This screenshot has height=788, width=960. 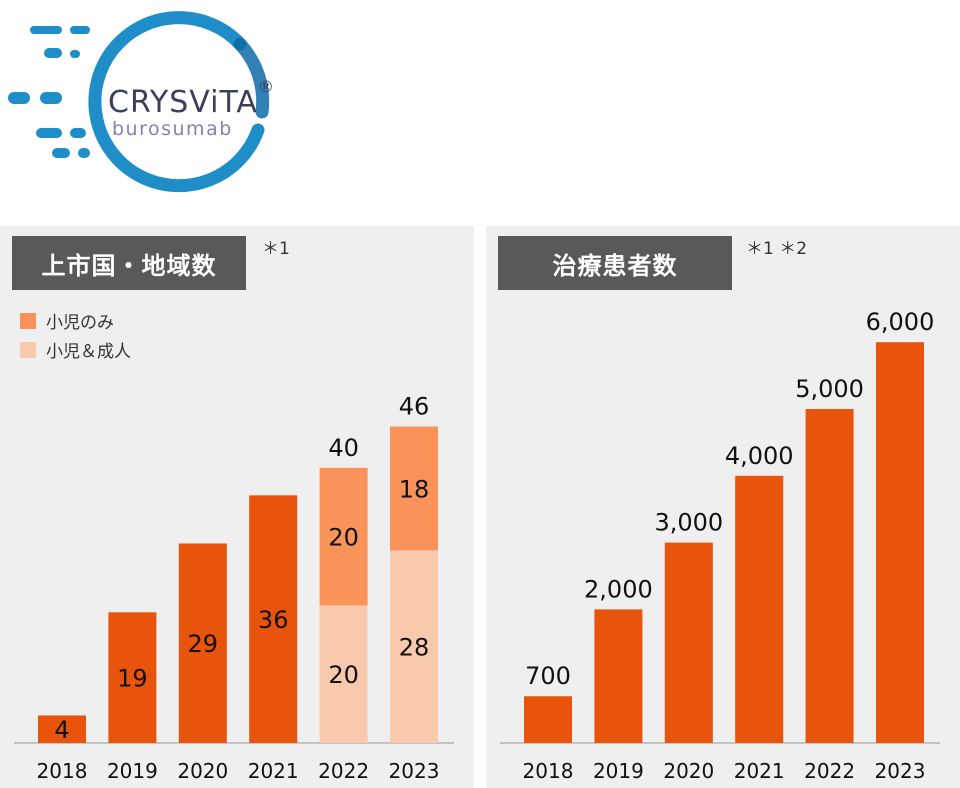 What do you see at coordinates (343, 448) in the screenshot?
I see `bar-total-label: 40` at bounding box center [343, 448].